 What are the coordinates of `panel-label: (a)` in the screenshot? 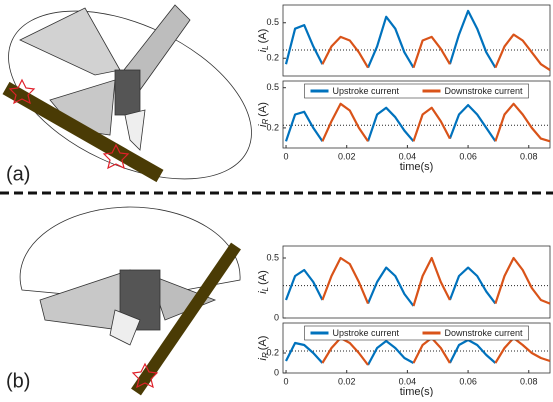 It's located at (18, 174).